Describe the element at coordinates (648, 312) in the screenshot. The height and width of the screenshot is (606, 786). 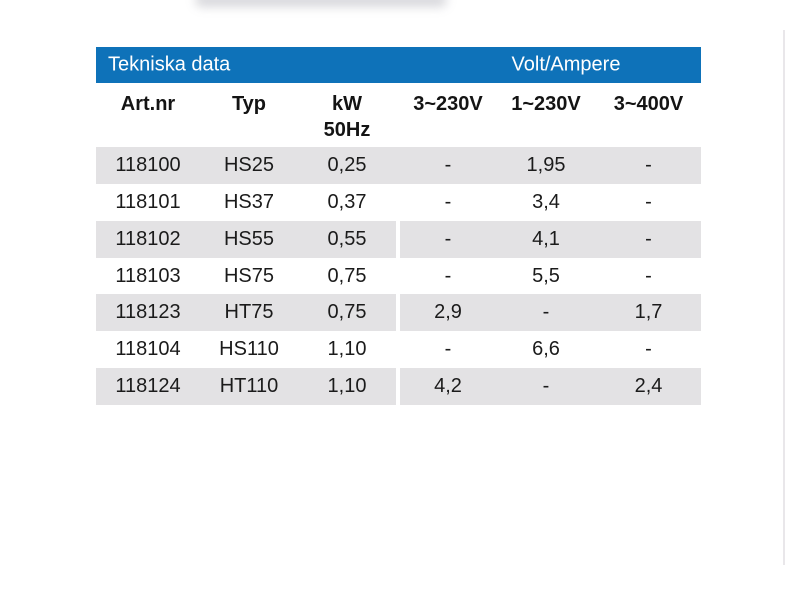
I see `cell-3-400v: 1,7` at that location.